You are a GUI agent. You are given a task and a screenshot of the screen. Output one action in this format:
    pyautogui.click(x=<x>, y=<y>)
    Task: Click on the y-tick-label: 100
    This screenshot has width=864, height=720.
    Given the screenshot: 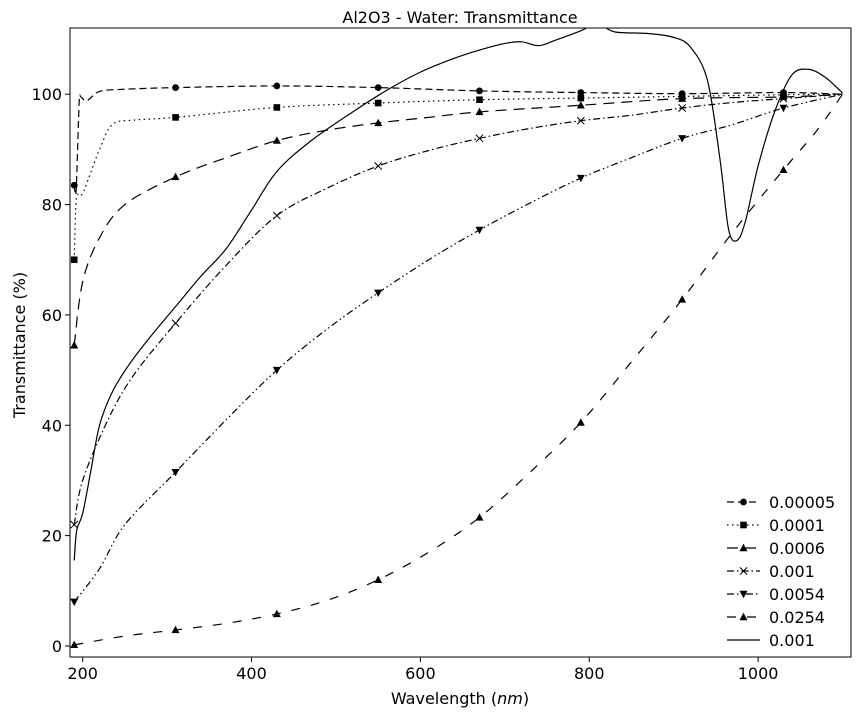 What is the action you would take?
    pyautogui.click(x=46, y=94)
    